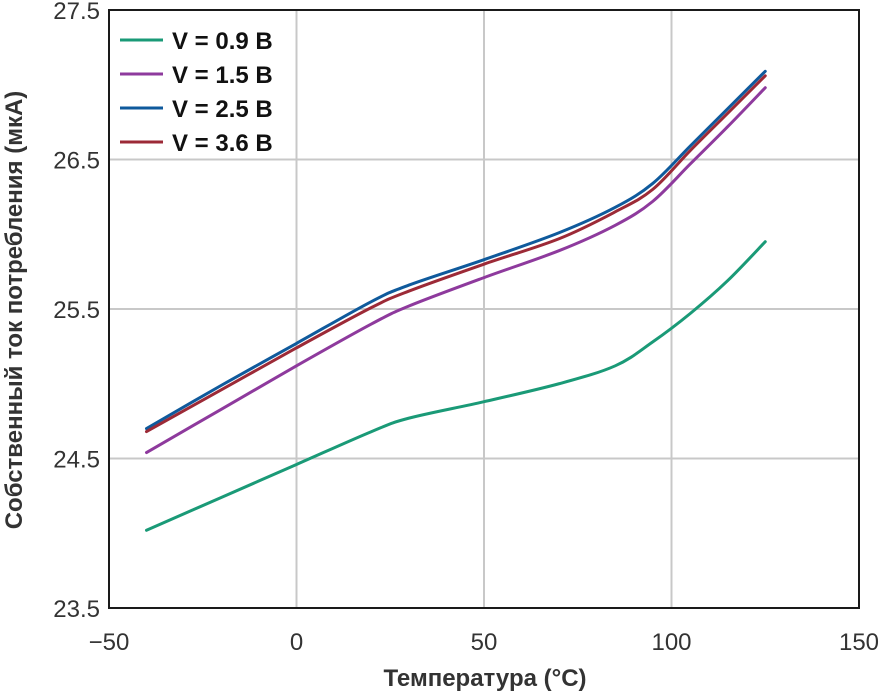 This screenshot has width=883, height=692. Describe the element at coordinates (484, 678) in the screenshot. I see `x-axis-title: Температура (°C)` at that location.